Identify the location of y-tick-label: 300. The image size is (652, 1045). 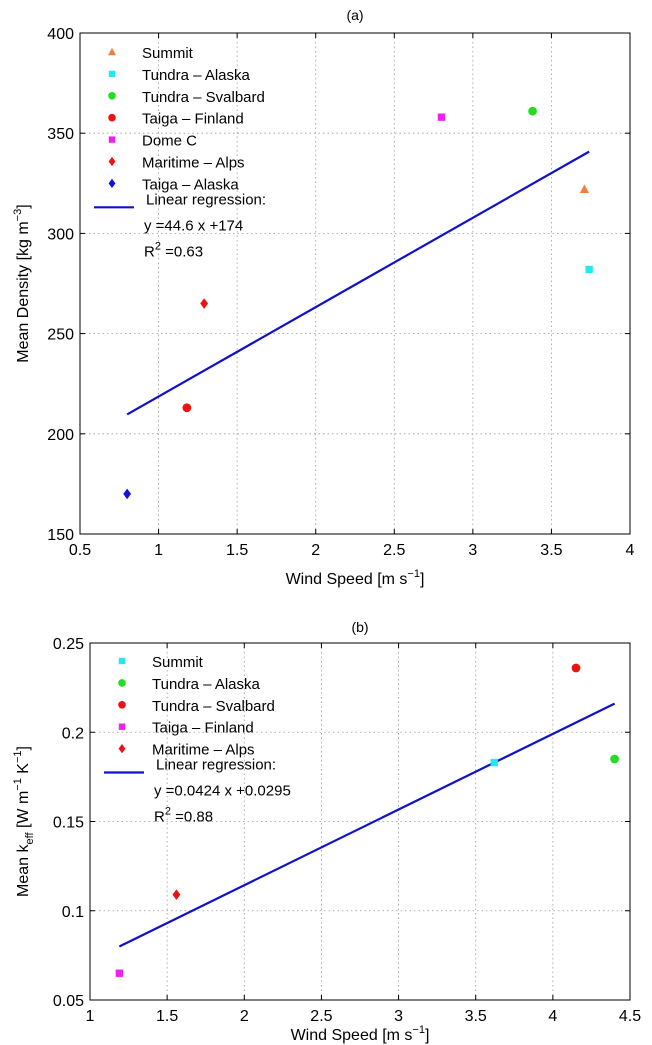
(60, 234).